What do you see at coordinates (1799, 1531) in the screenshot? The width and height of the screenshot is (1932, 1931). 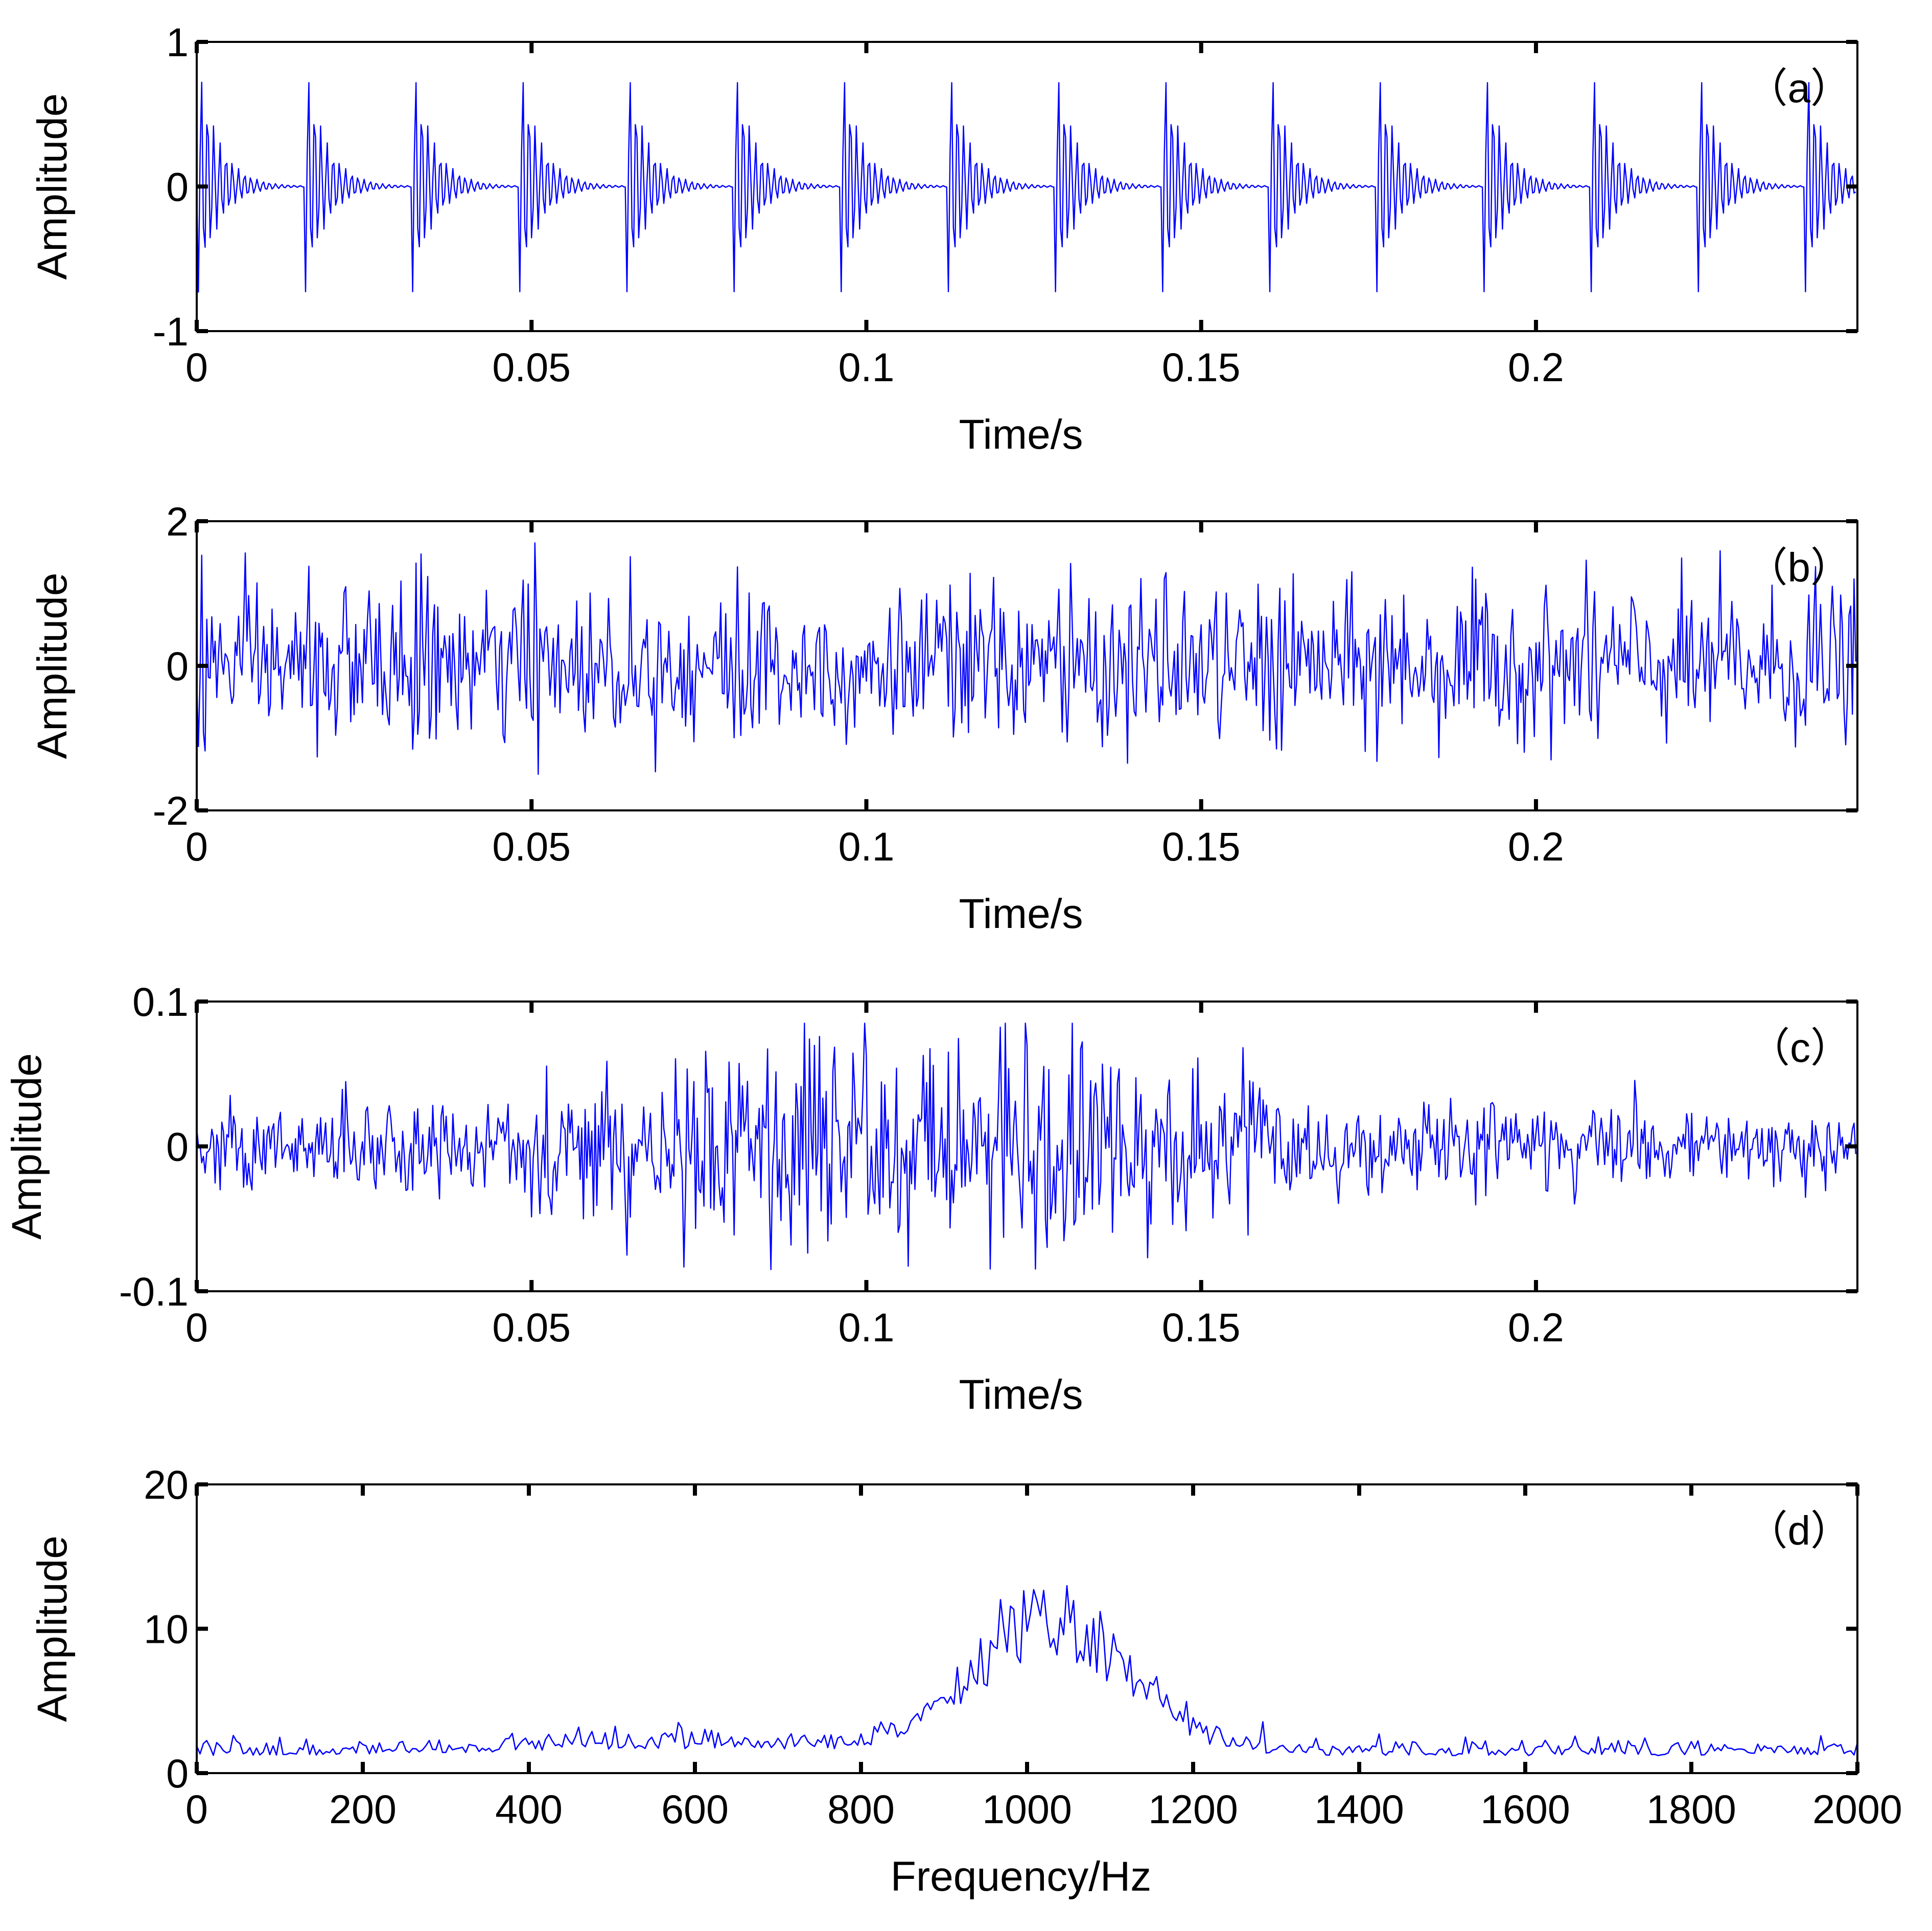 I see `panel-label-d: （d）` at bounding box center [1799, 1531].